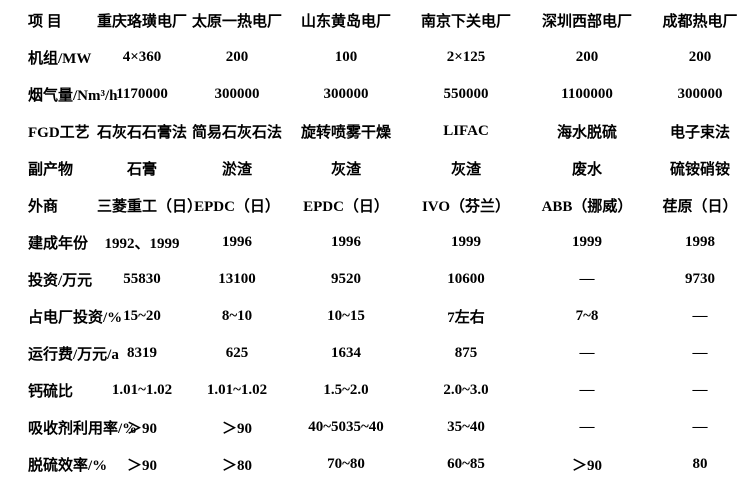 Image resolution: width=753 pixels, height=489 pixels. I want to click on table-row-completion-year: 建成年份 1992、1999 1996 1996 1999 1999 1998, so click(376, 242).